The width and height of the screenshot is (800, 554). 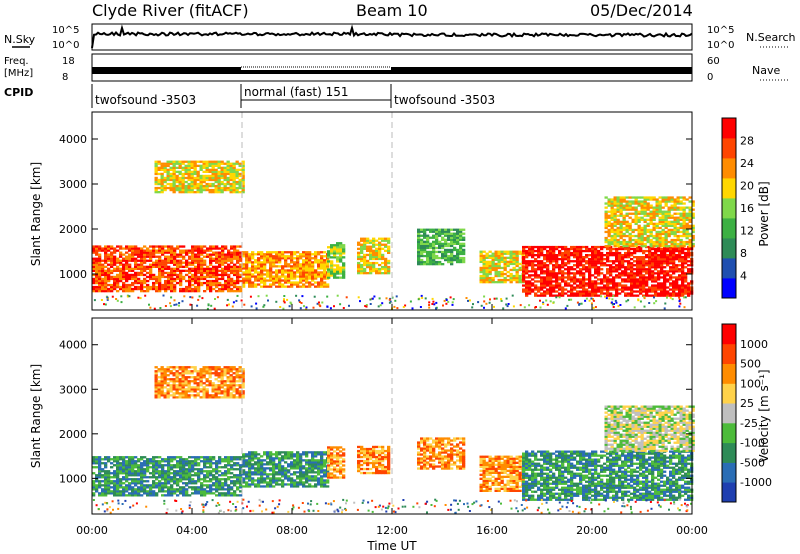 What do you see at coordinates (729, 248) in the screenshot?
I see `colorbar-swatch` at bounding box center [729, 248].